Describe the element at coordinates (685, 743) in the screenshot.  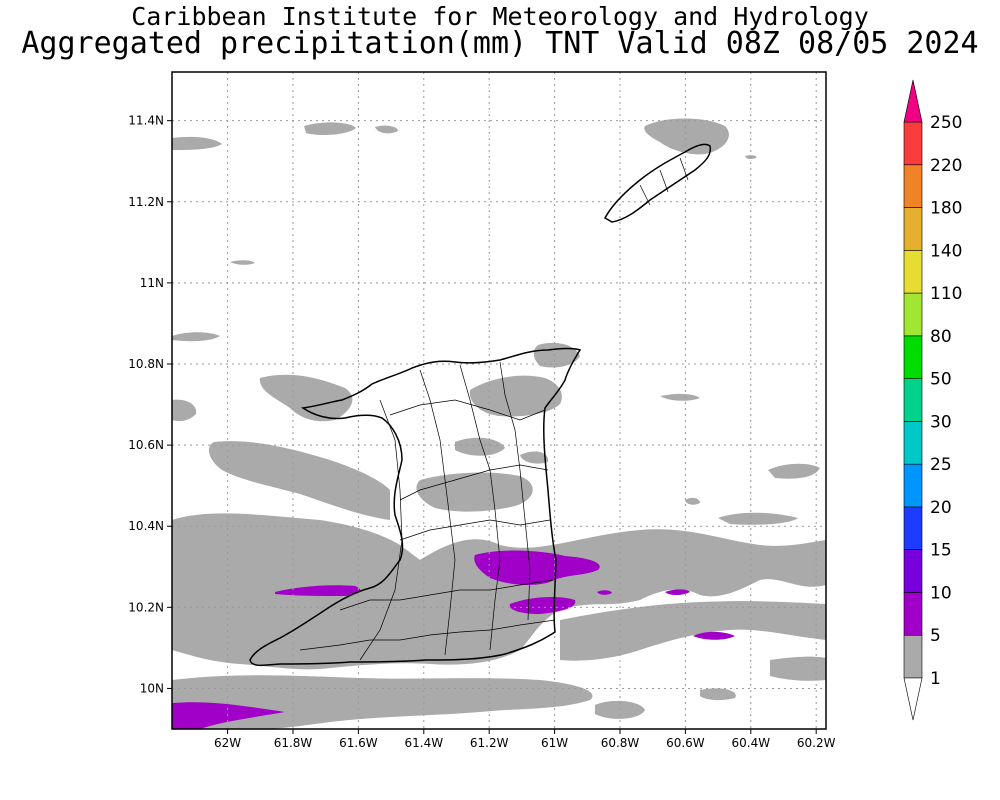
I see `lon-tick-label: 60.6W` at that location.